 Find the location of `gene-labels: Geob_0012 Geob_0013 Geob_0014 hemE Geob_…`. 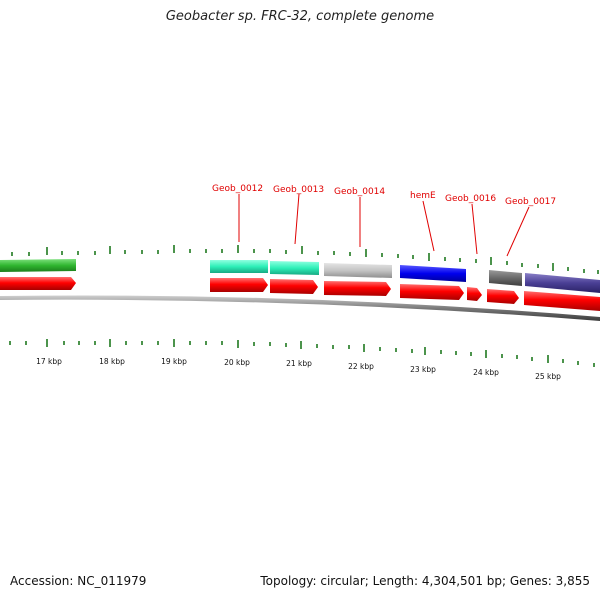

gene-labels: Geob_0012 Geob_0013 Geob_0014 hemE Geob_… is located at coordinates (384, 195).